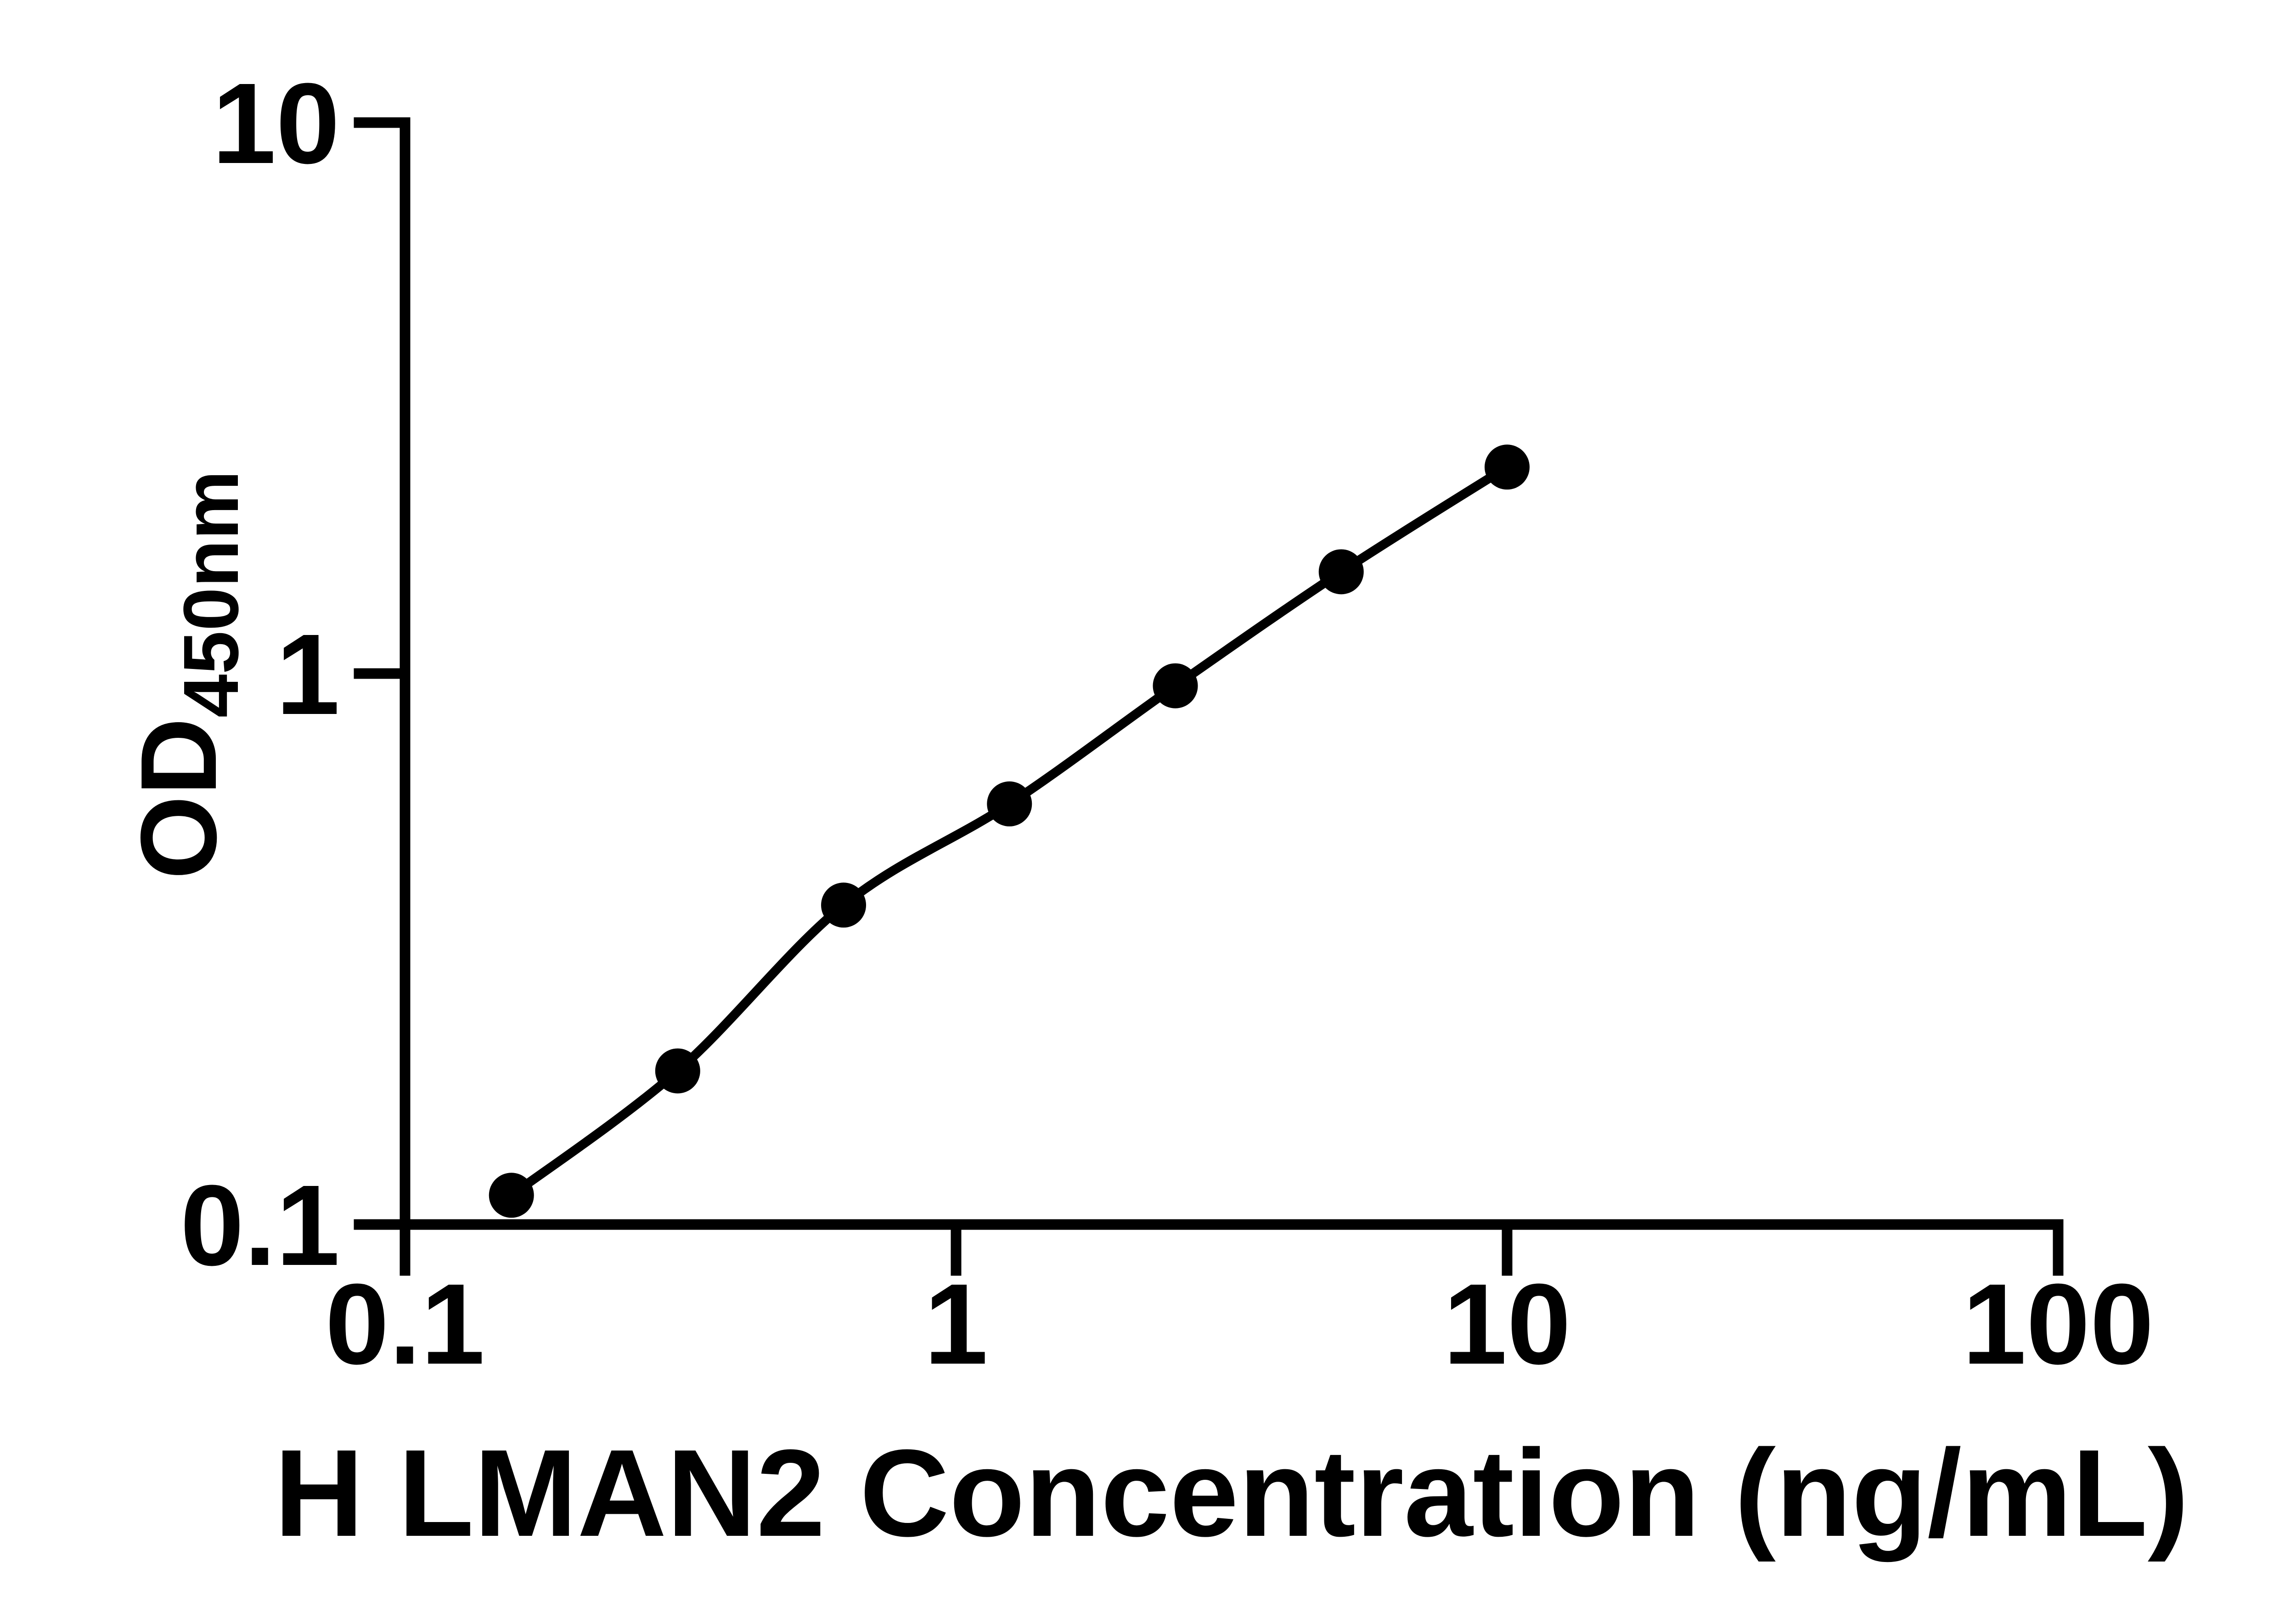 The height and width of the screenshot is (1618, 2296). Describe the element at coordinates (2058, 1324) in the screenshot. I see `x-tick-label: 100` at that location.